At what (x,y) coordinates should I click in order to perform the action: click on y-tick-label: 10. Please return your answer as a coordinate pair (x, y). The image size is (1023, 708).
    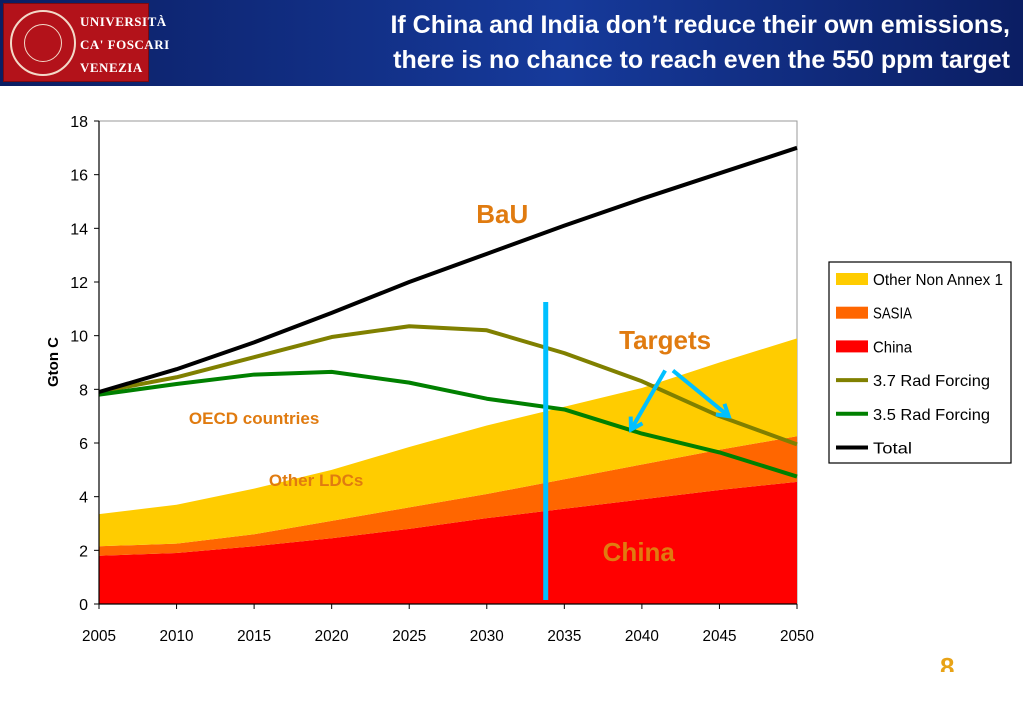
    Looking at the image, I should click on (79, 337).